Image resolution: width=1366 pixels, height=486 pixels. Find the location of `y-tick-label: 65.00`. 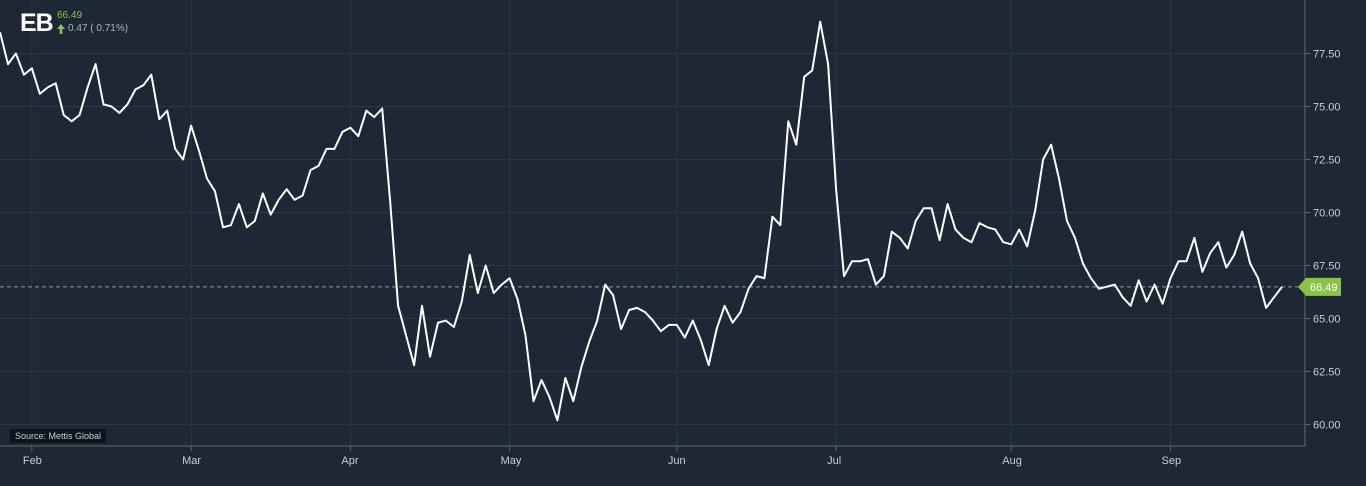

y-tick-label: 65.00 is located at coordinates (1327, 320).